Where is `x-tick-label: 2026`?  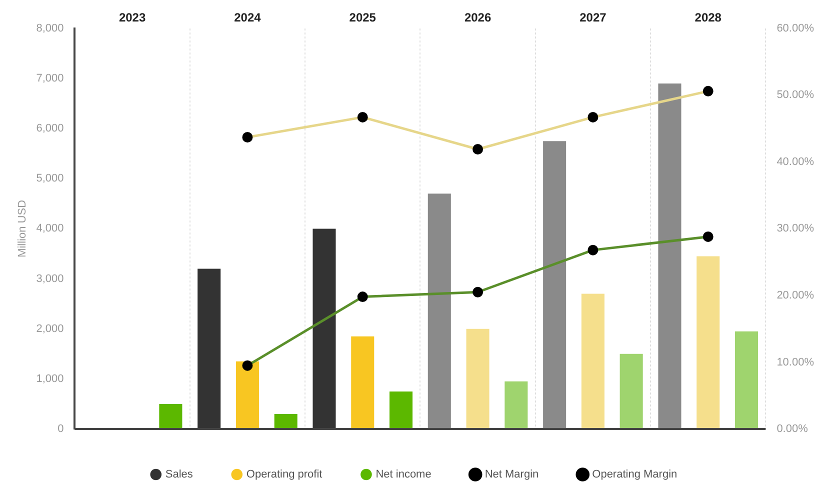 x-tick-label: 2026 is located at coordinates (478, 17).